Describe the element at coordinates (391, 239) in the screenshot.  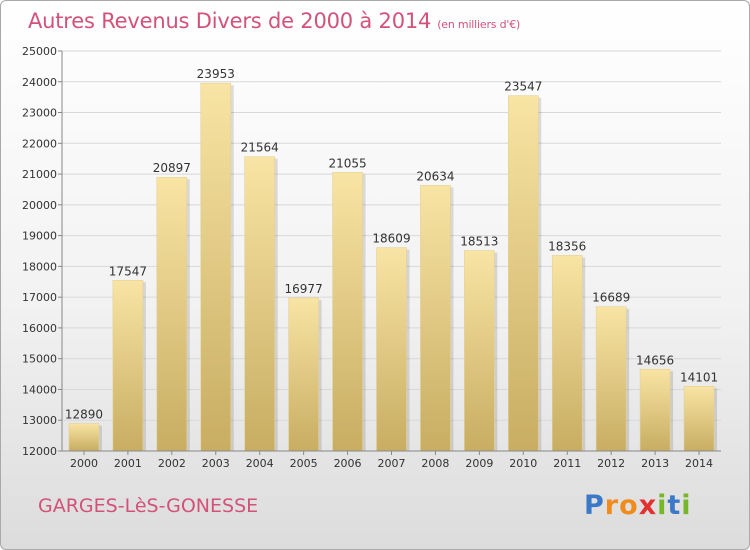
I see `data-label: 18609` at that location.